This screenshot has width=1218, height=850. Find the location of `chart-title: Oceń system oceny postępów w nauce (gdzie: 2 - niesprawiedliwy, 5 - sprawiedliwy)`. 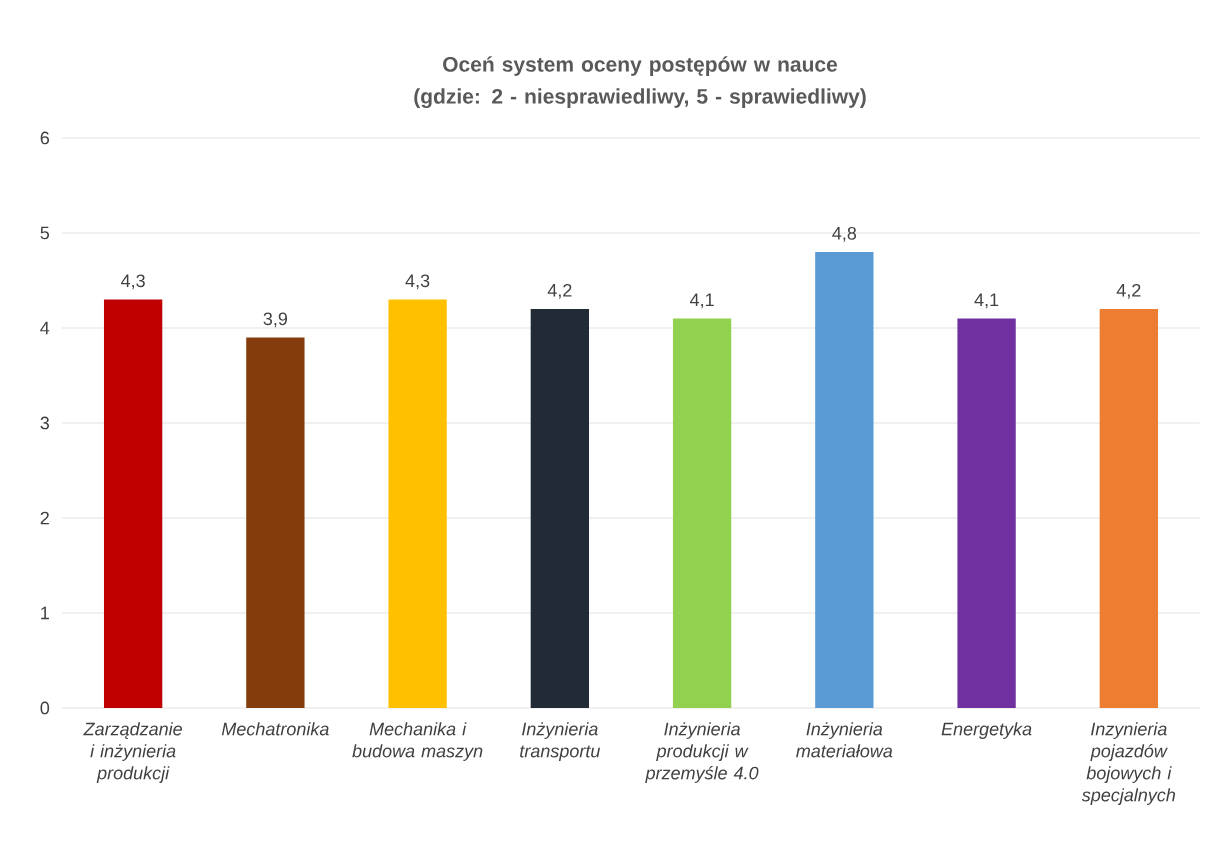

chart-title: Oceń system oceny postępów w nauce (gdzie: 2 - niesprawiedliwy, 5 - sprawiedliwy) is located at coordinates (640, 82).